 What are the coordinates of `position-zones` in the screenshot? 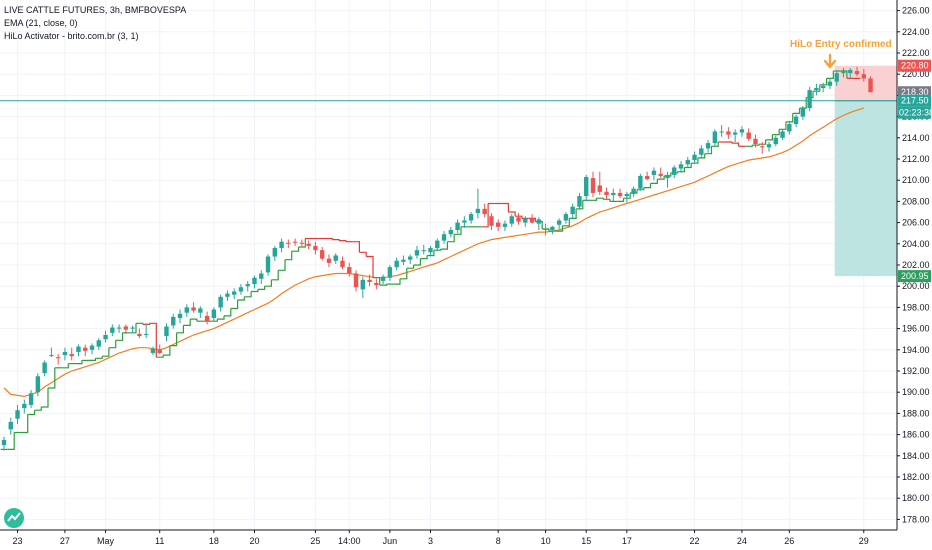 It's located at (865, 171).